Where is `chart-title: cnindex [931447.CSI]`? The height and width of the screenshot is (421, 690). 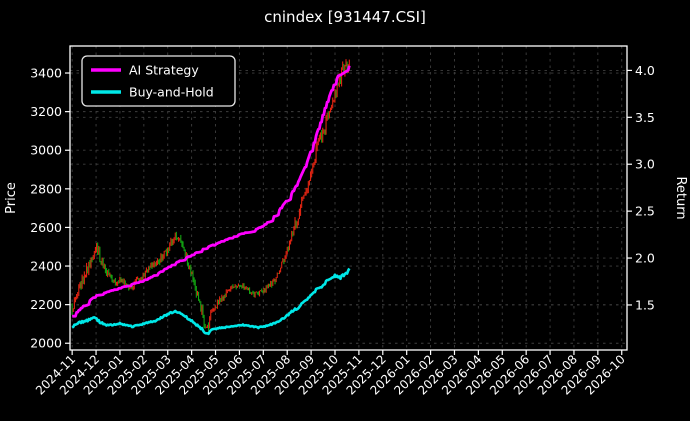 chart-title: cnindex [931447.CSI] is located at coordinates (345, 17).